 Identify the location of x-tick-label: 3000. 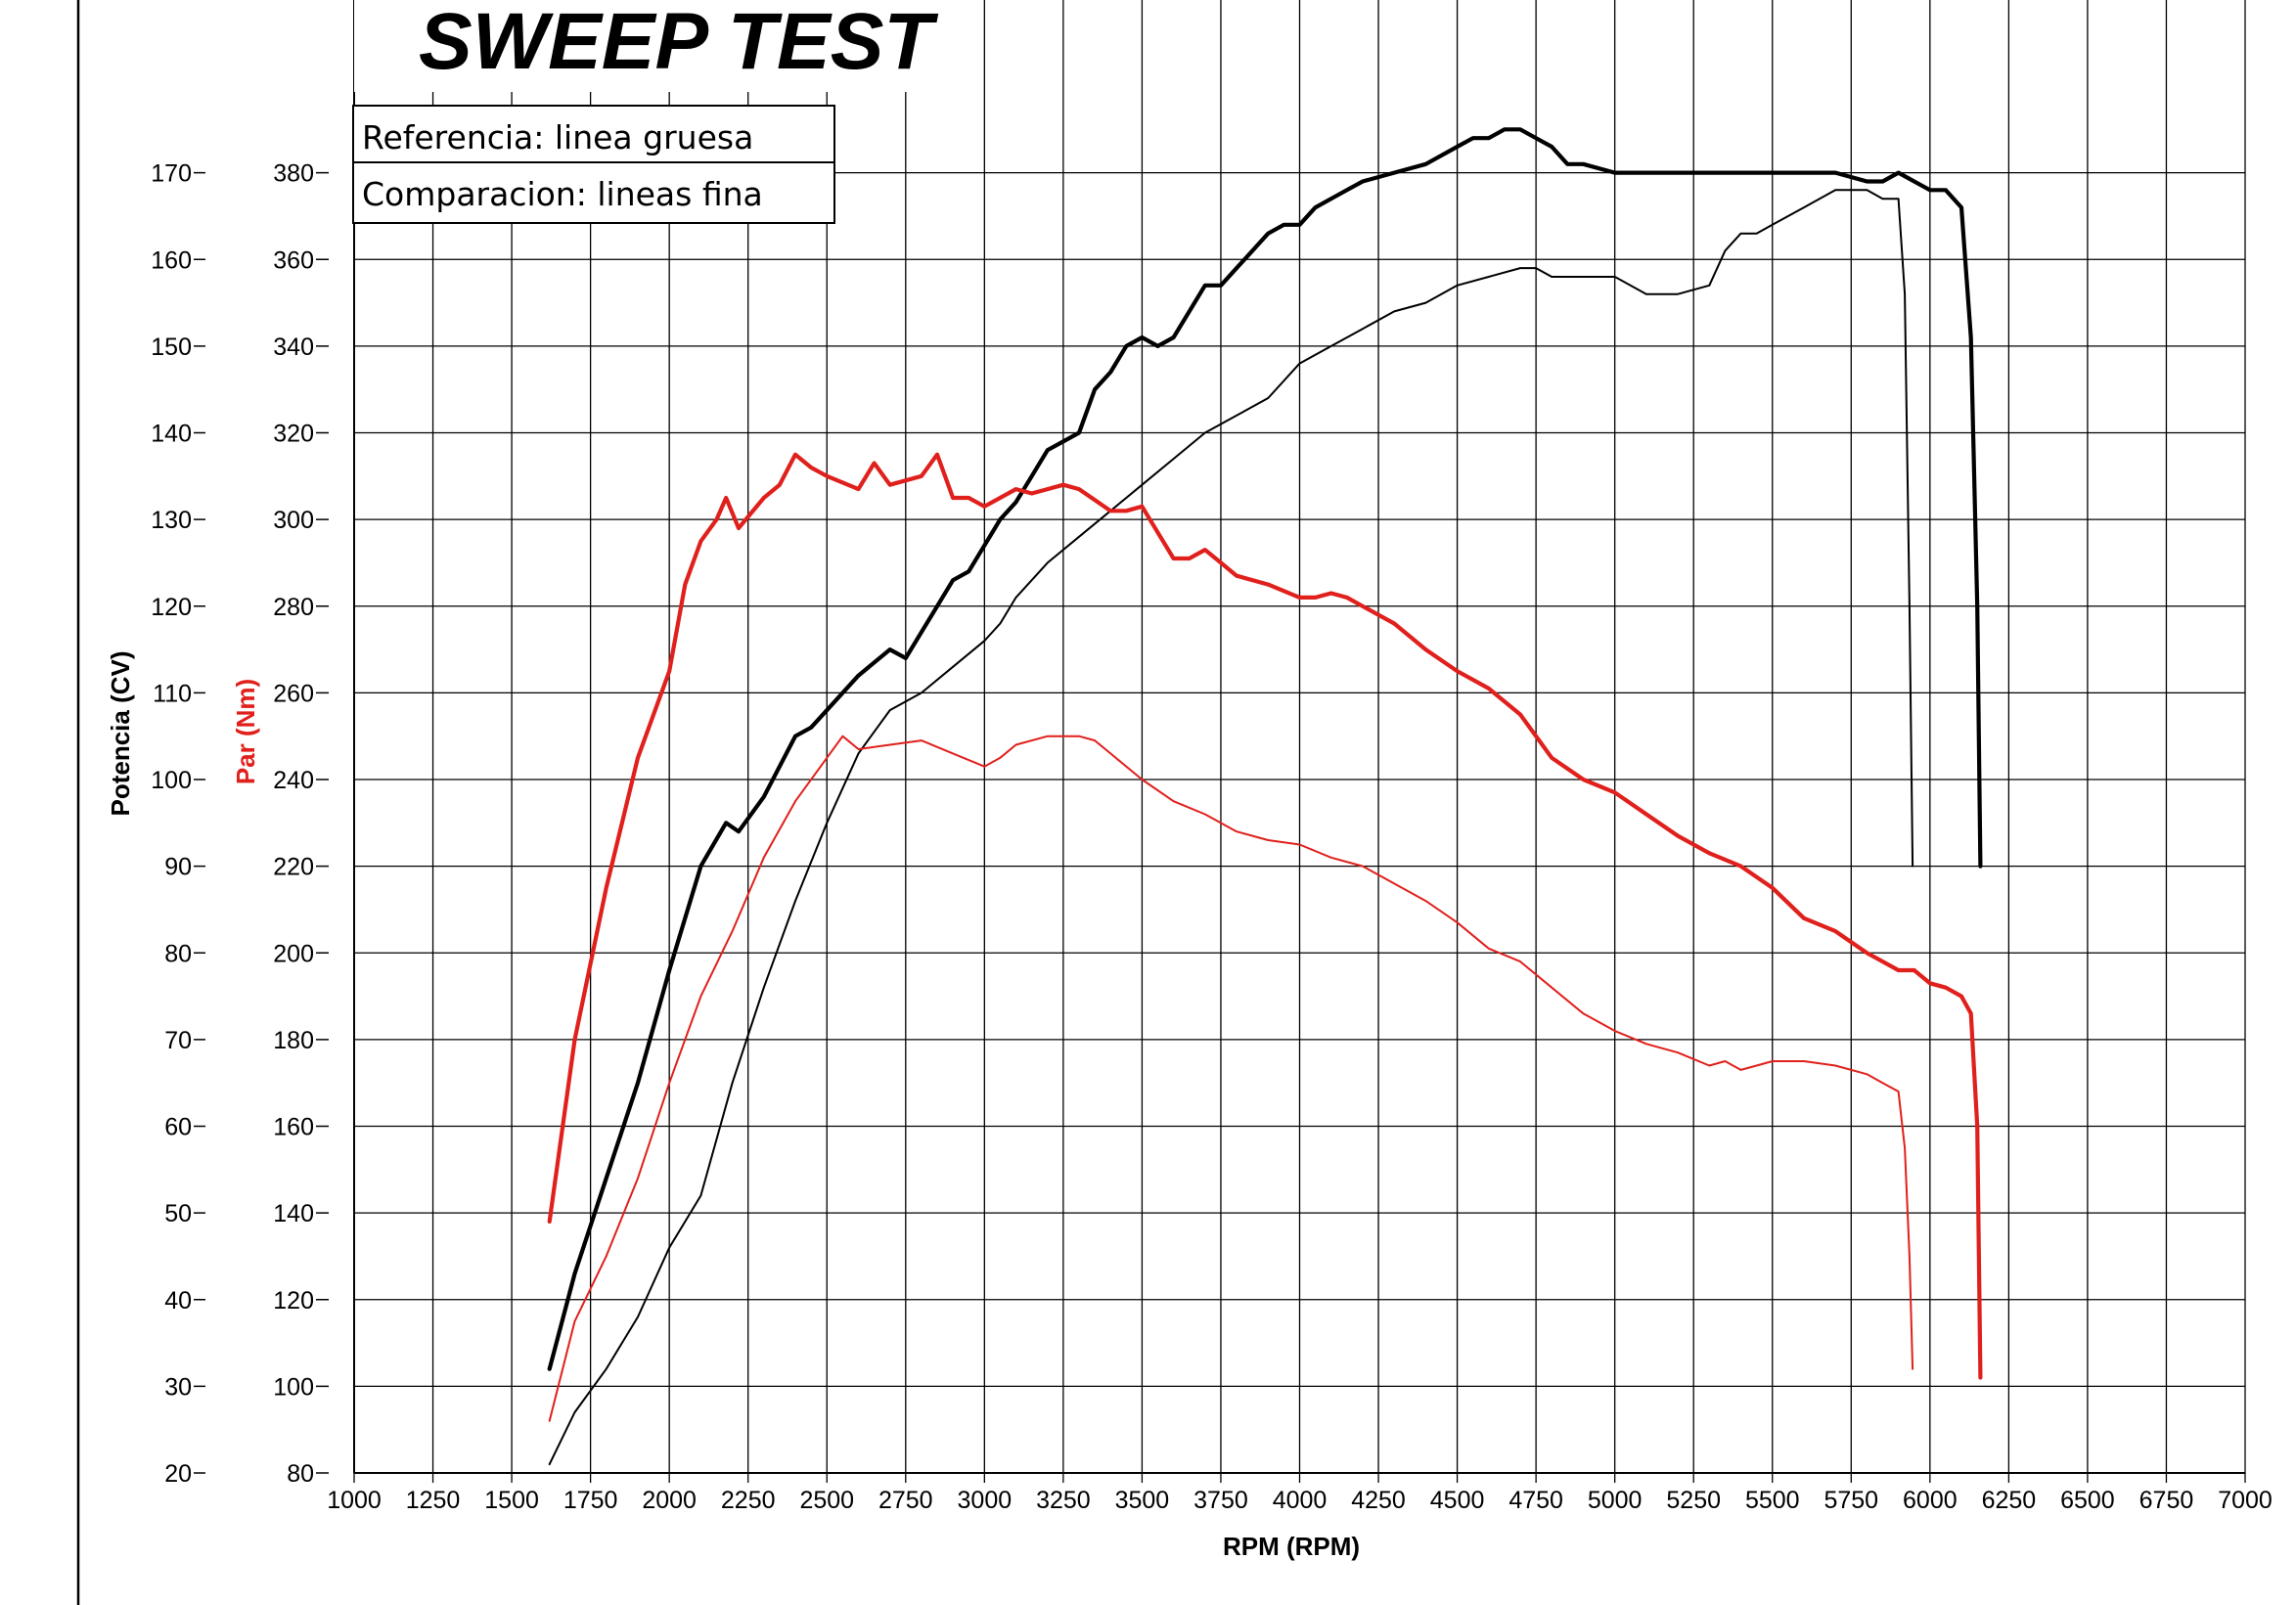
(986, 1500).